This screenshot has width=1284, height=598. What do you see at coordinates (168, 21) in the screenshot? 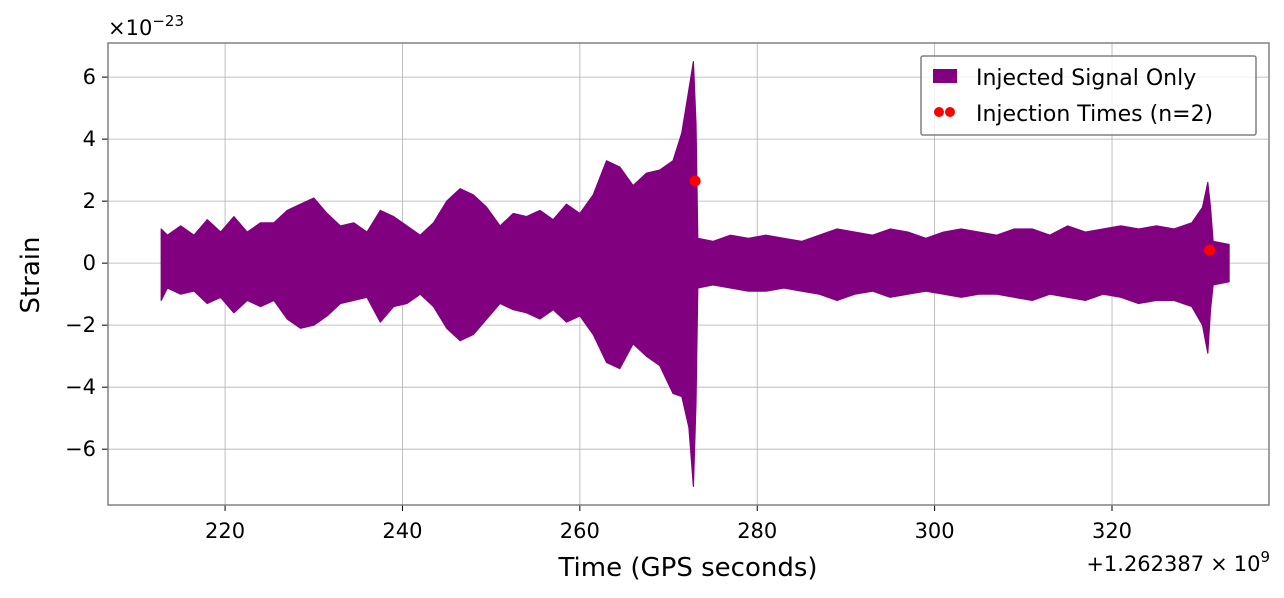
I see `y-scale-exponent: −23` at bounding box center [168, 21].